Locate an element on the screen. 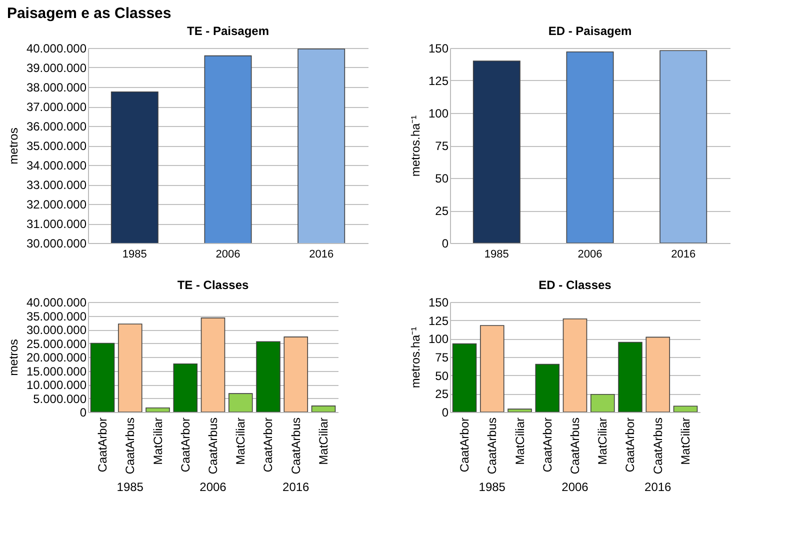  y-tick-label: 37.000.000 is located at coordinates (56, 107).